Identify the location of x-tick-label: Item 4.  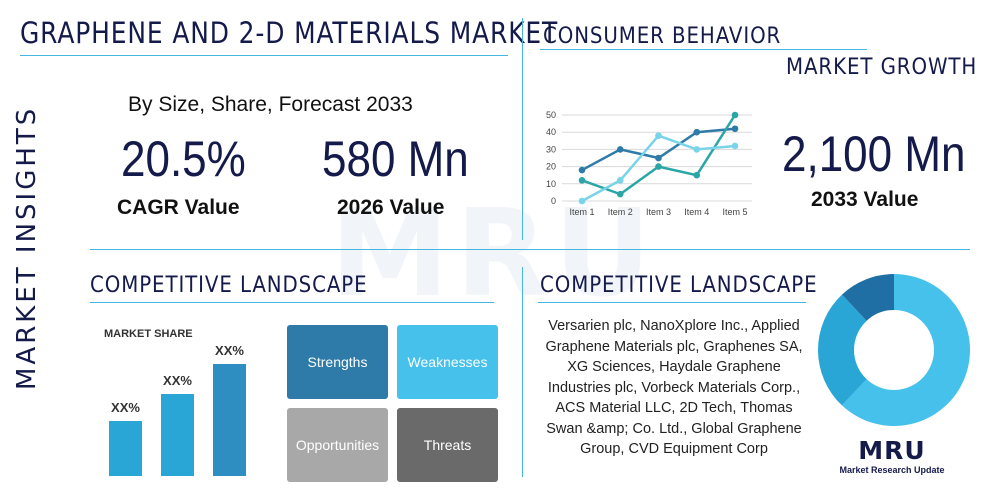
(696, 212).